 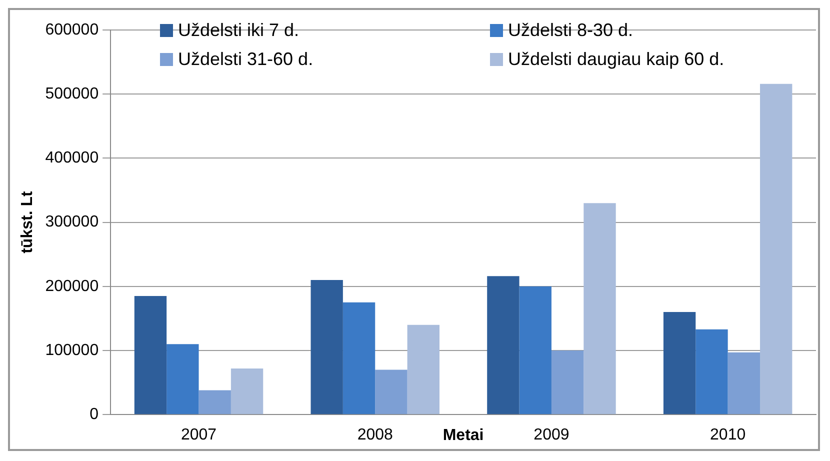 What do you see at coordinates (198, 435) in the screenshot?
I see `x-tick-label: 2007` at bounding box center [198, 435].